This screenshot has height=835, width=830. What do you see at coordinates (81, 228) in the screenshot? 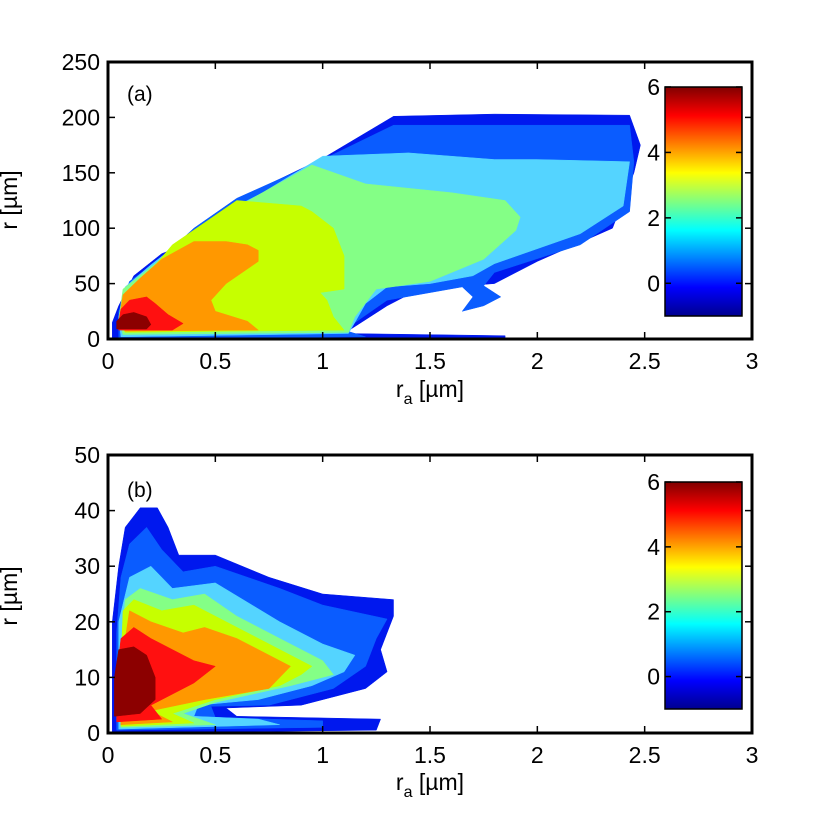
I see `y-tick-label: 100` at bounding box center [81, 228].